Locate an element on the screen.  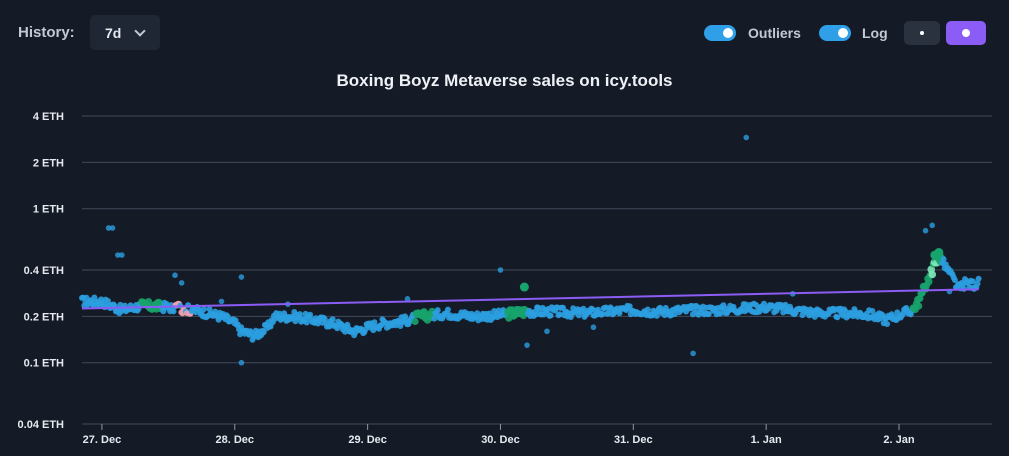
y-tick-label: 0.1 ETH is located at coordinates (44, 364).